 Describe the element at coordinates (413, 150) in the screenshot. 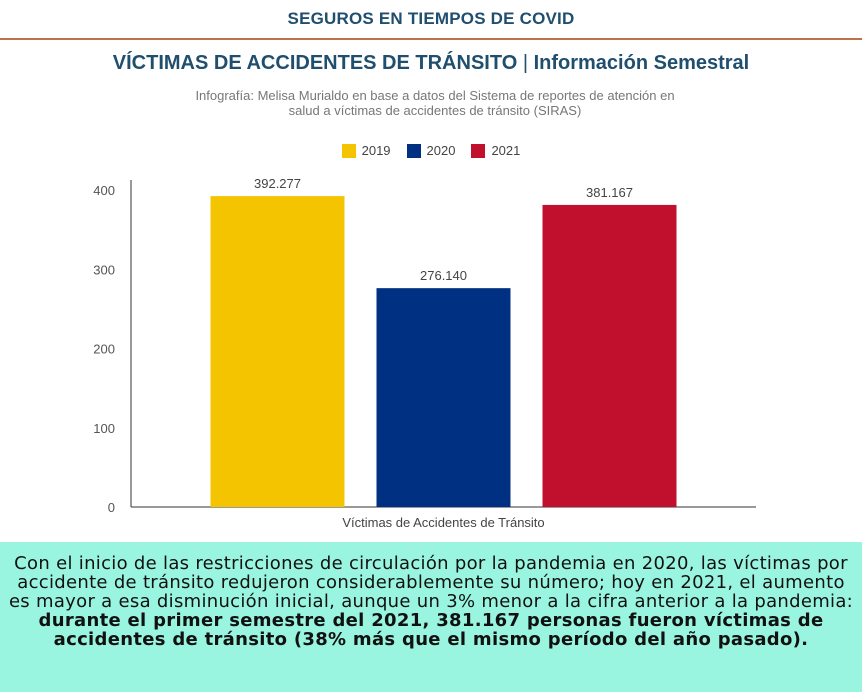

I see `legend-swatch-2020` at that location.